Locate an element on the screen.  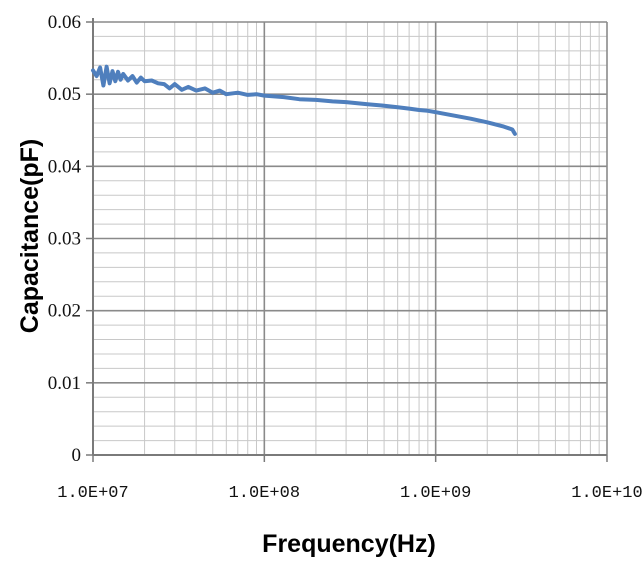
y-axis-title: Capacitance(pF) is located at coordinates (30, 236).